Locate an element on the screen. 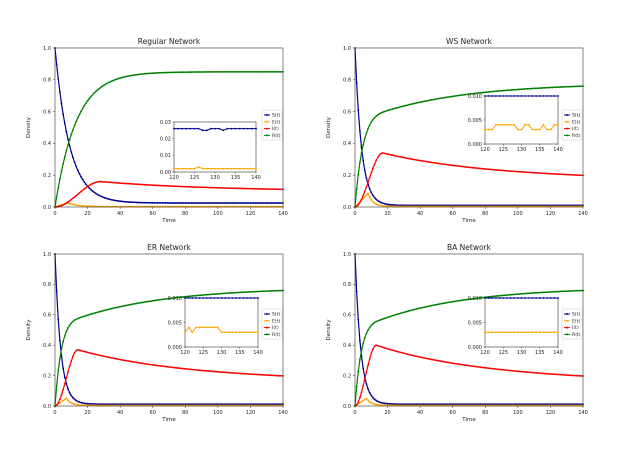  inset-y-tick-label: 0.005 is located at coordinates (475, 121).